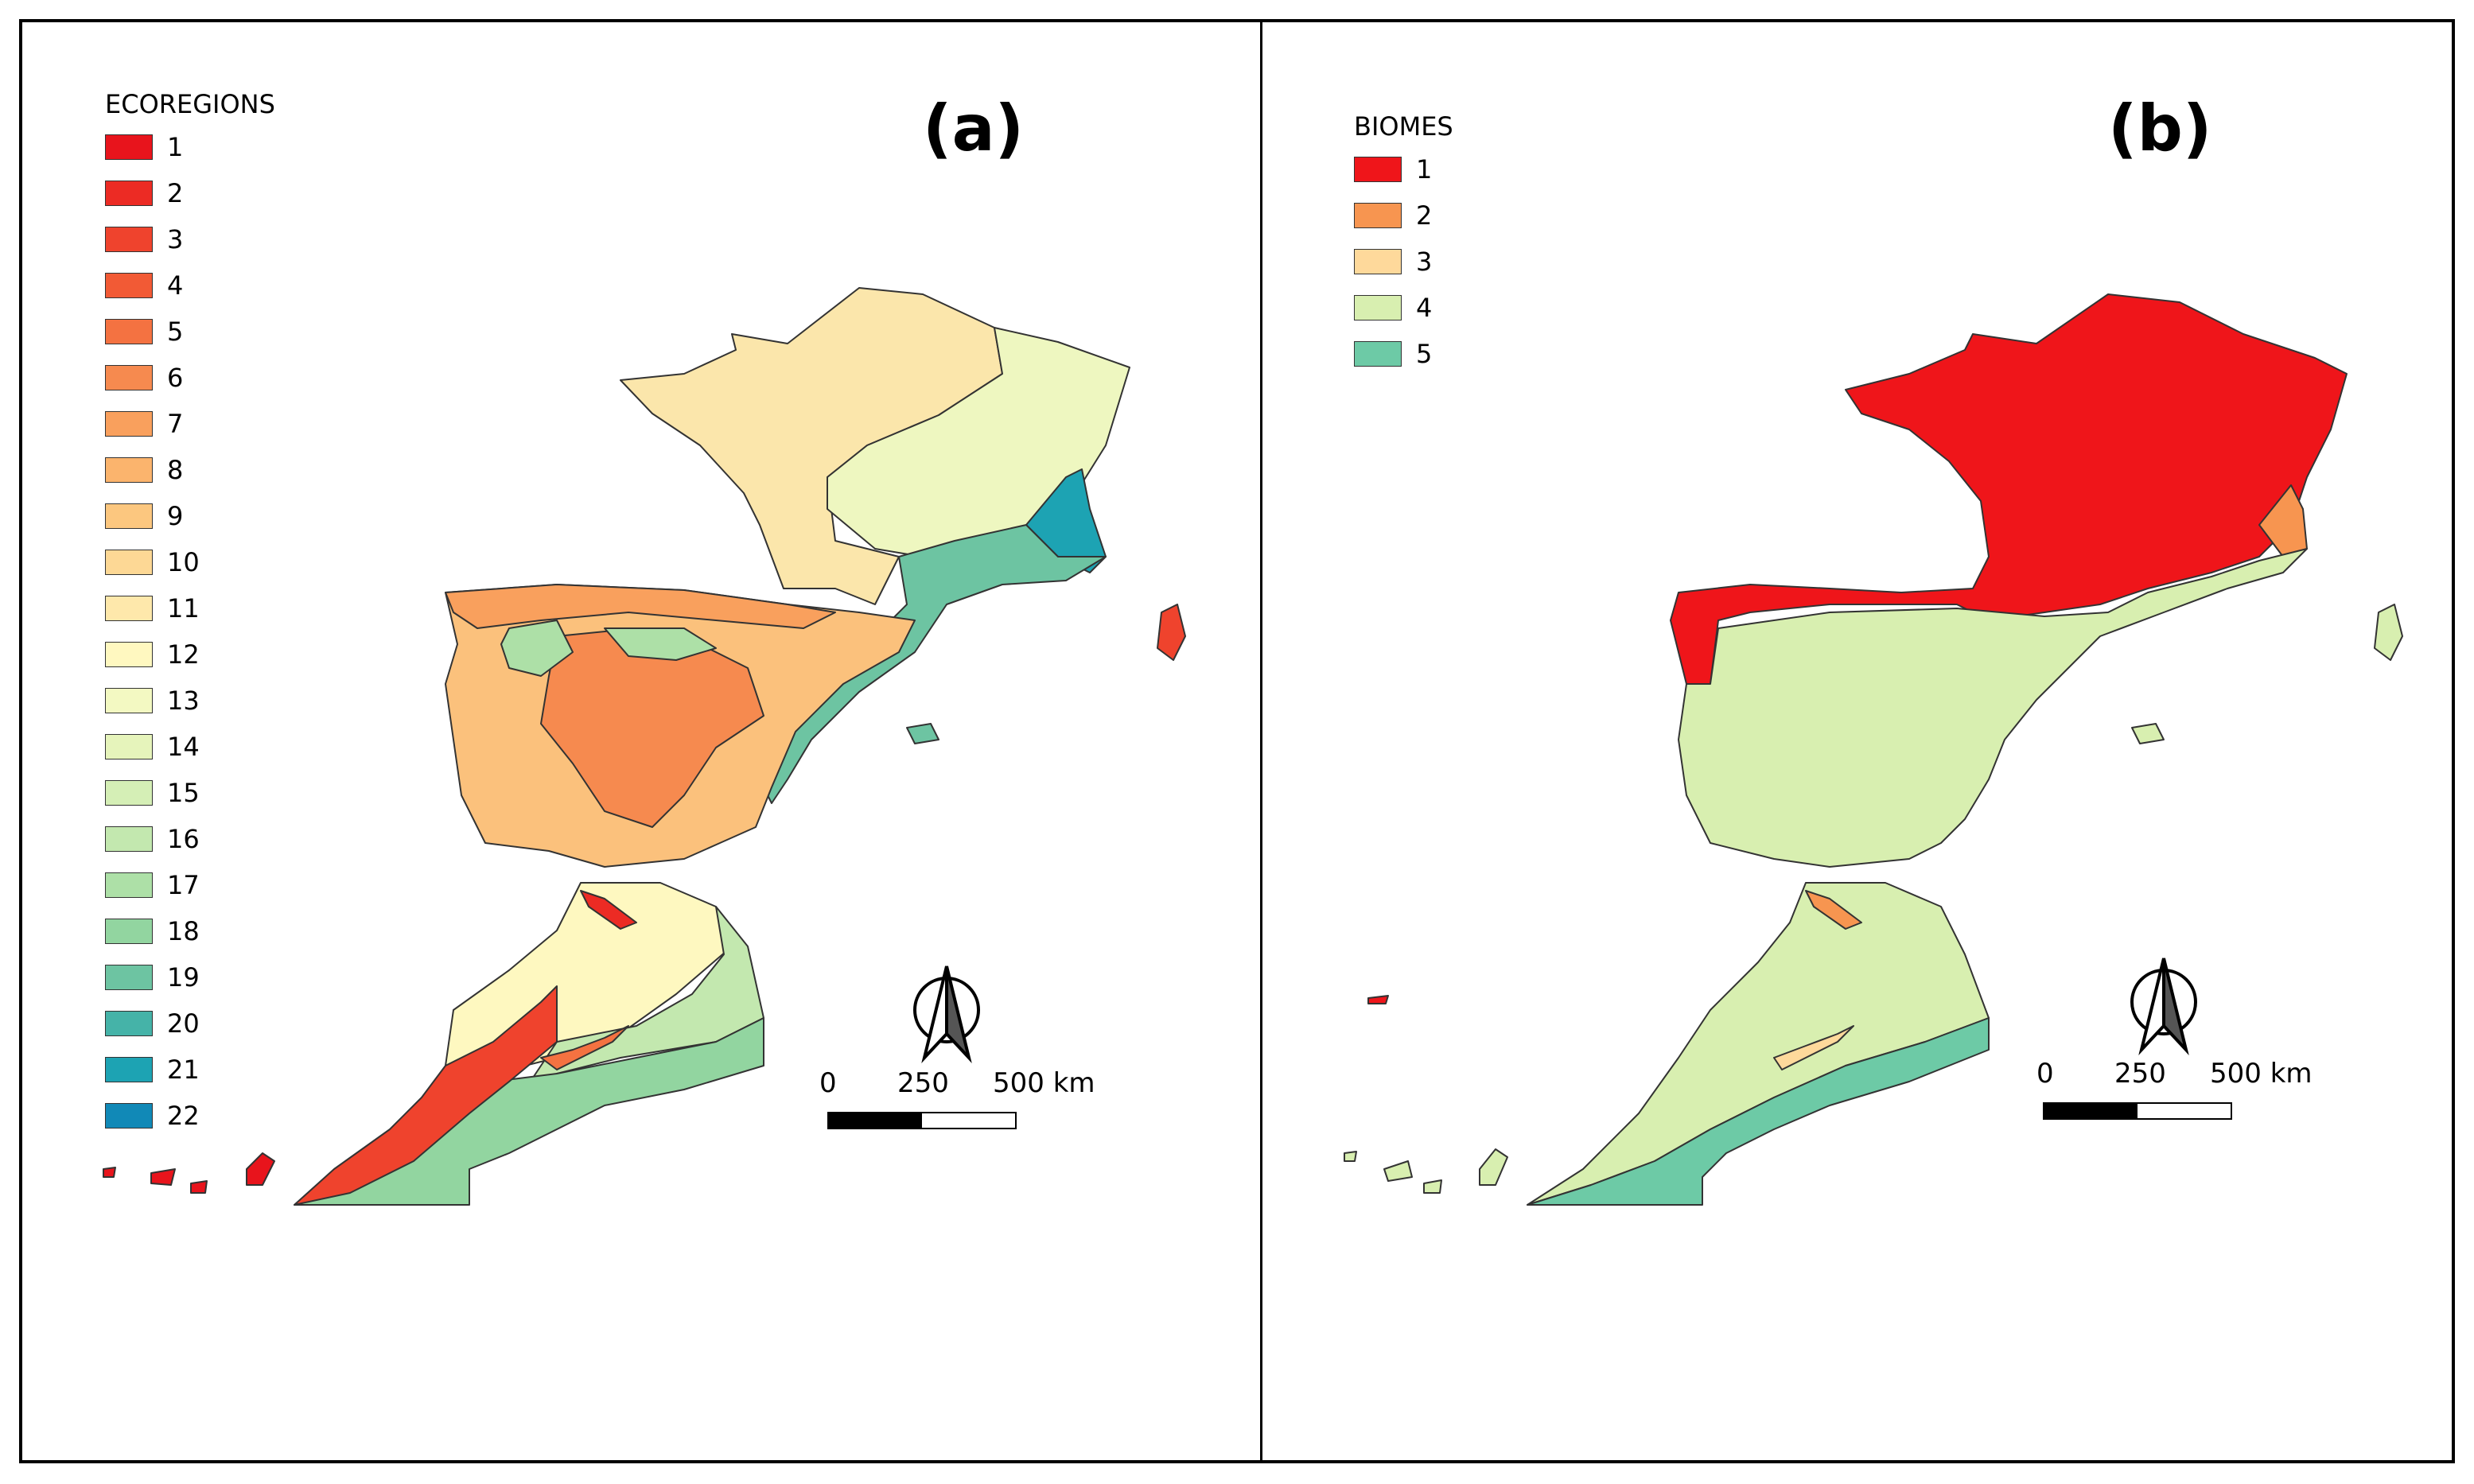 The width and height of the screenshot is (2474, 1484). I want to click on legend-item: 21, so click(190, 1070).